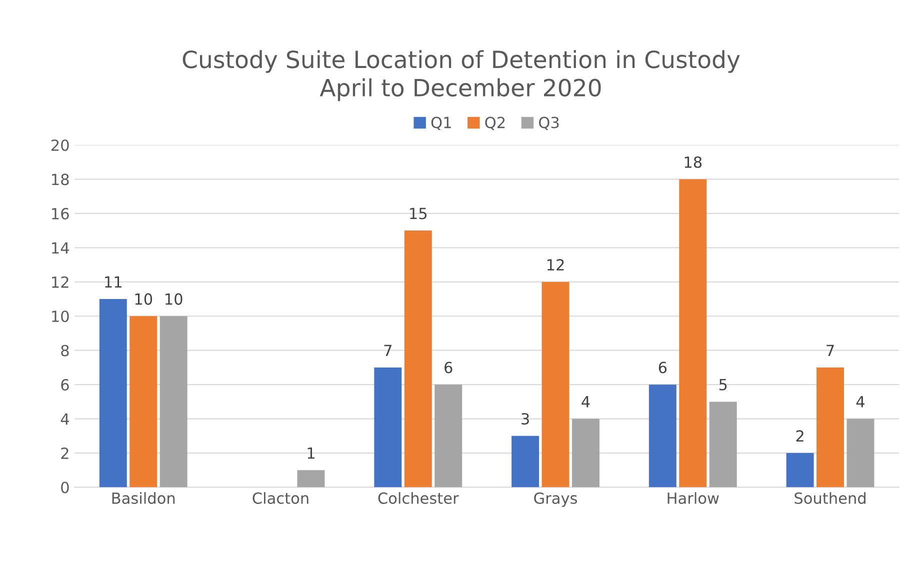 This screenshot has height=562, width=922. I want to click on x-tick-label: Grays, so click(555, 499).